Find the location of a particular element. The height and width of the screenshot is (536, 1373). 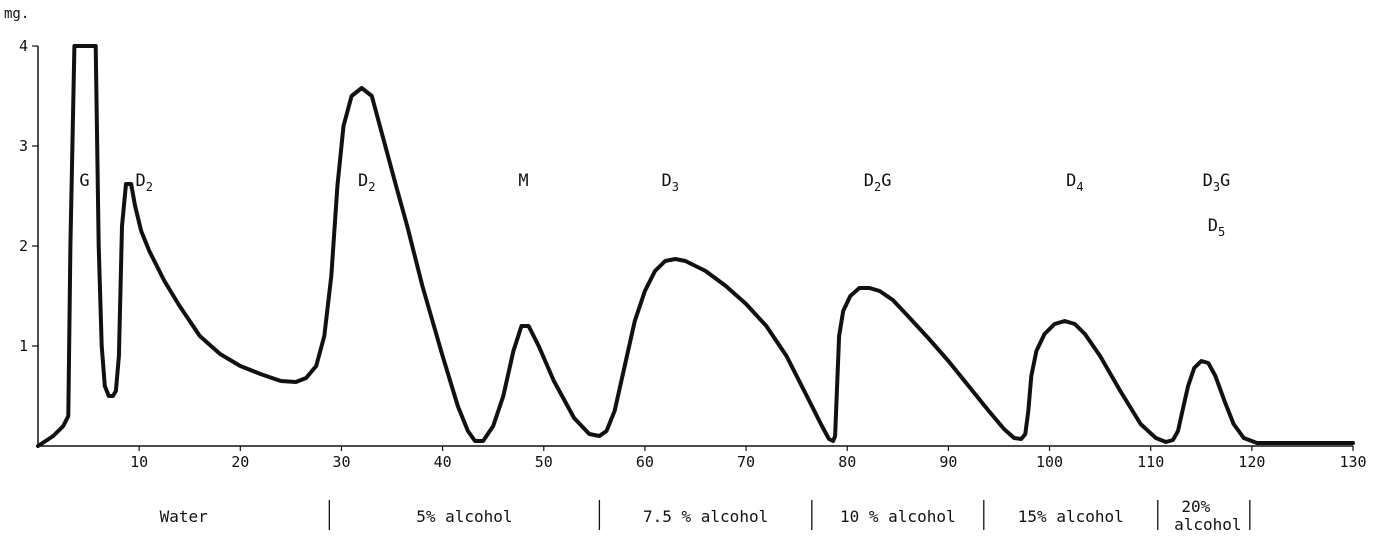

x-tick-label: 30 is located at coordinates (341, 462).